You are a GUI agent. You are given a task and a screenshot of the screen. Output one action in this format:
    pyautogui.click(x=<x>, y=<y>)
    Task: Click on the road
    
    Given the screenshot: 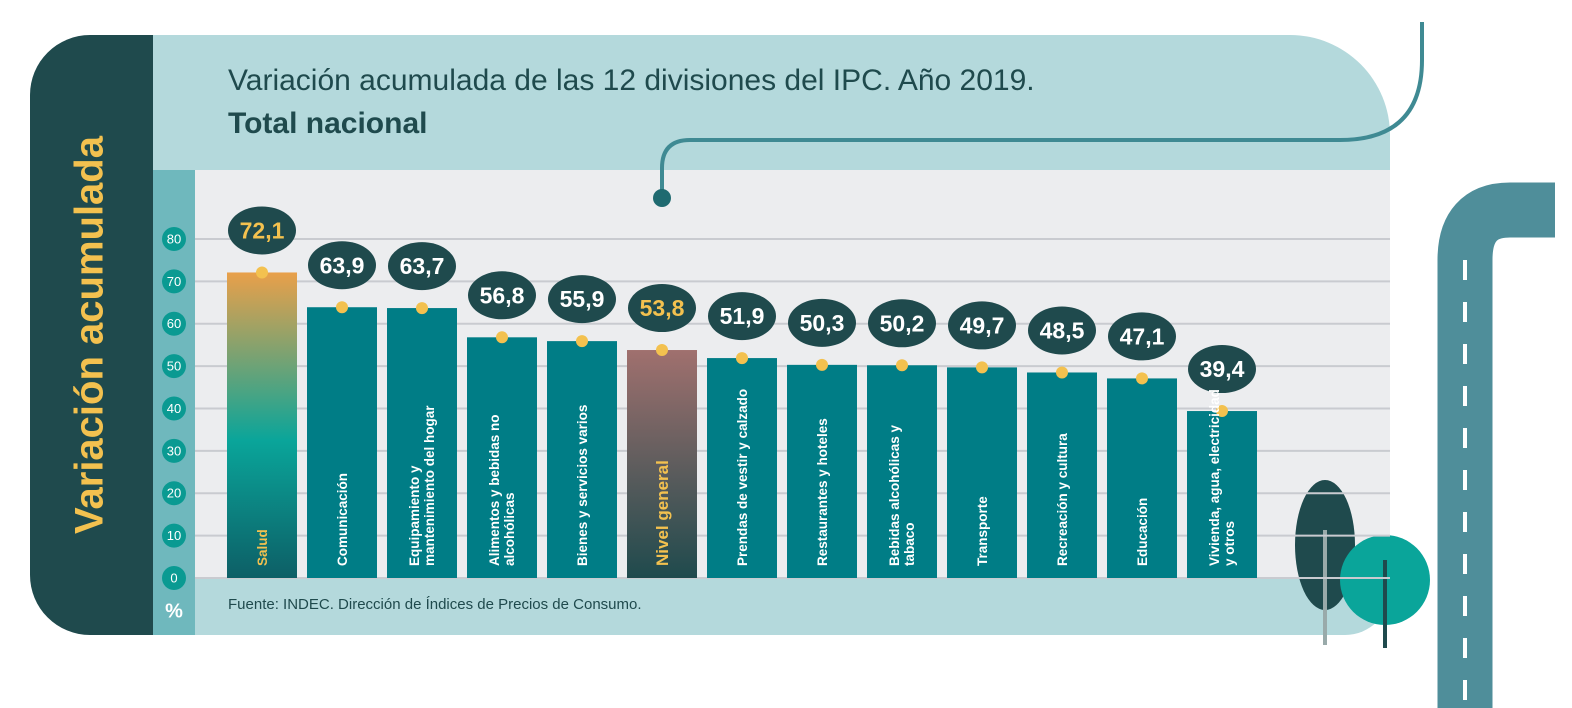 What is the action you would take?
    pyautogui.click(x=1496, y=445)
    